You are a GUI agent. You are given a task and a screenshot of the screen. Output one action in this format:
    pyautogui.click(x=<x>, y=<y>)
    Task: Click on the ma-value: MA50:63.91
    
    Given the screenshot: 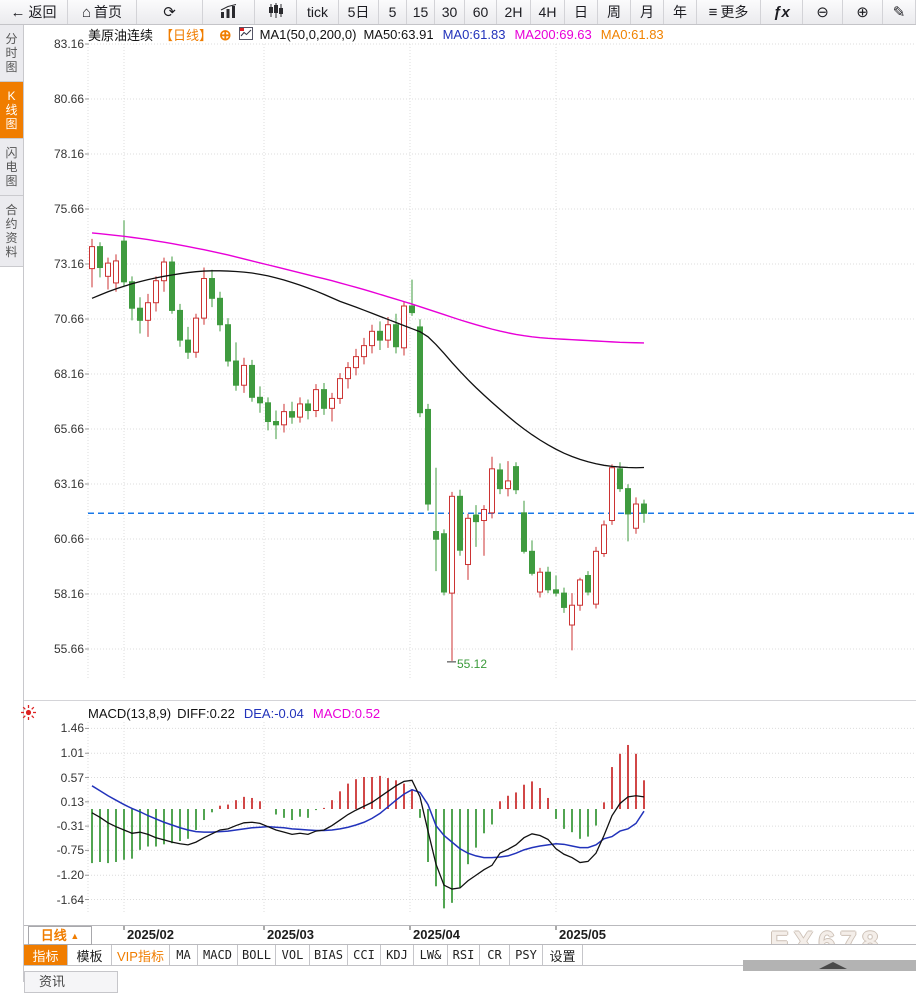 What is the action you would take?
    pyautogui.click(x=398, y=34)
    